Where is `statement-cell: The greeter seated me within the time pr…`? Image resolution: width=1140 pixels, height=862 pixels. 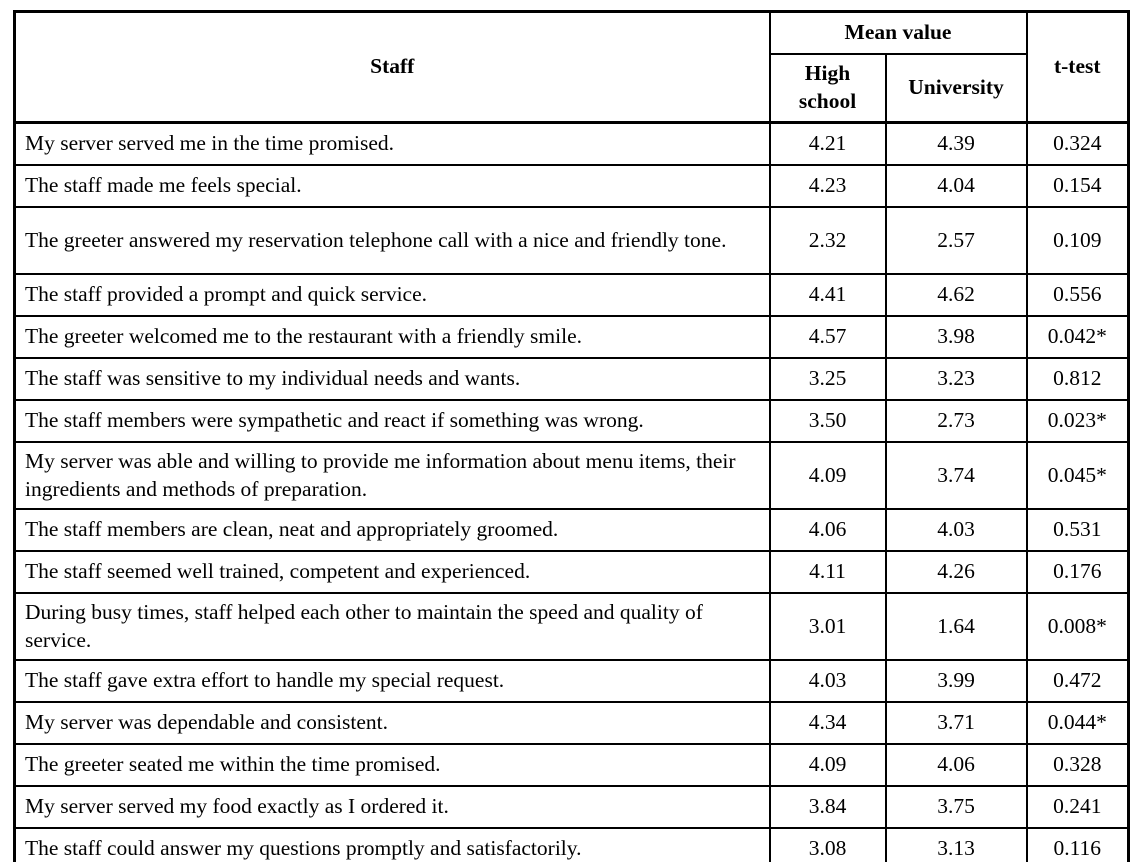
statement-cell: The greeter seated me within the time pr… is located at coordinates (392, 765).